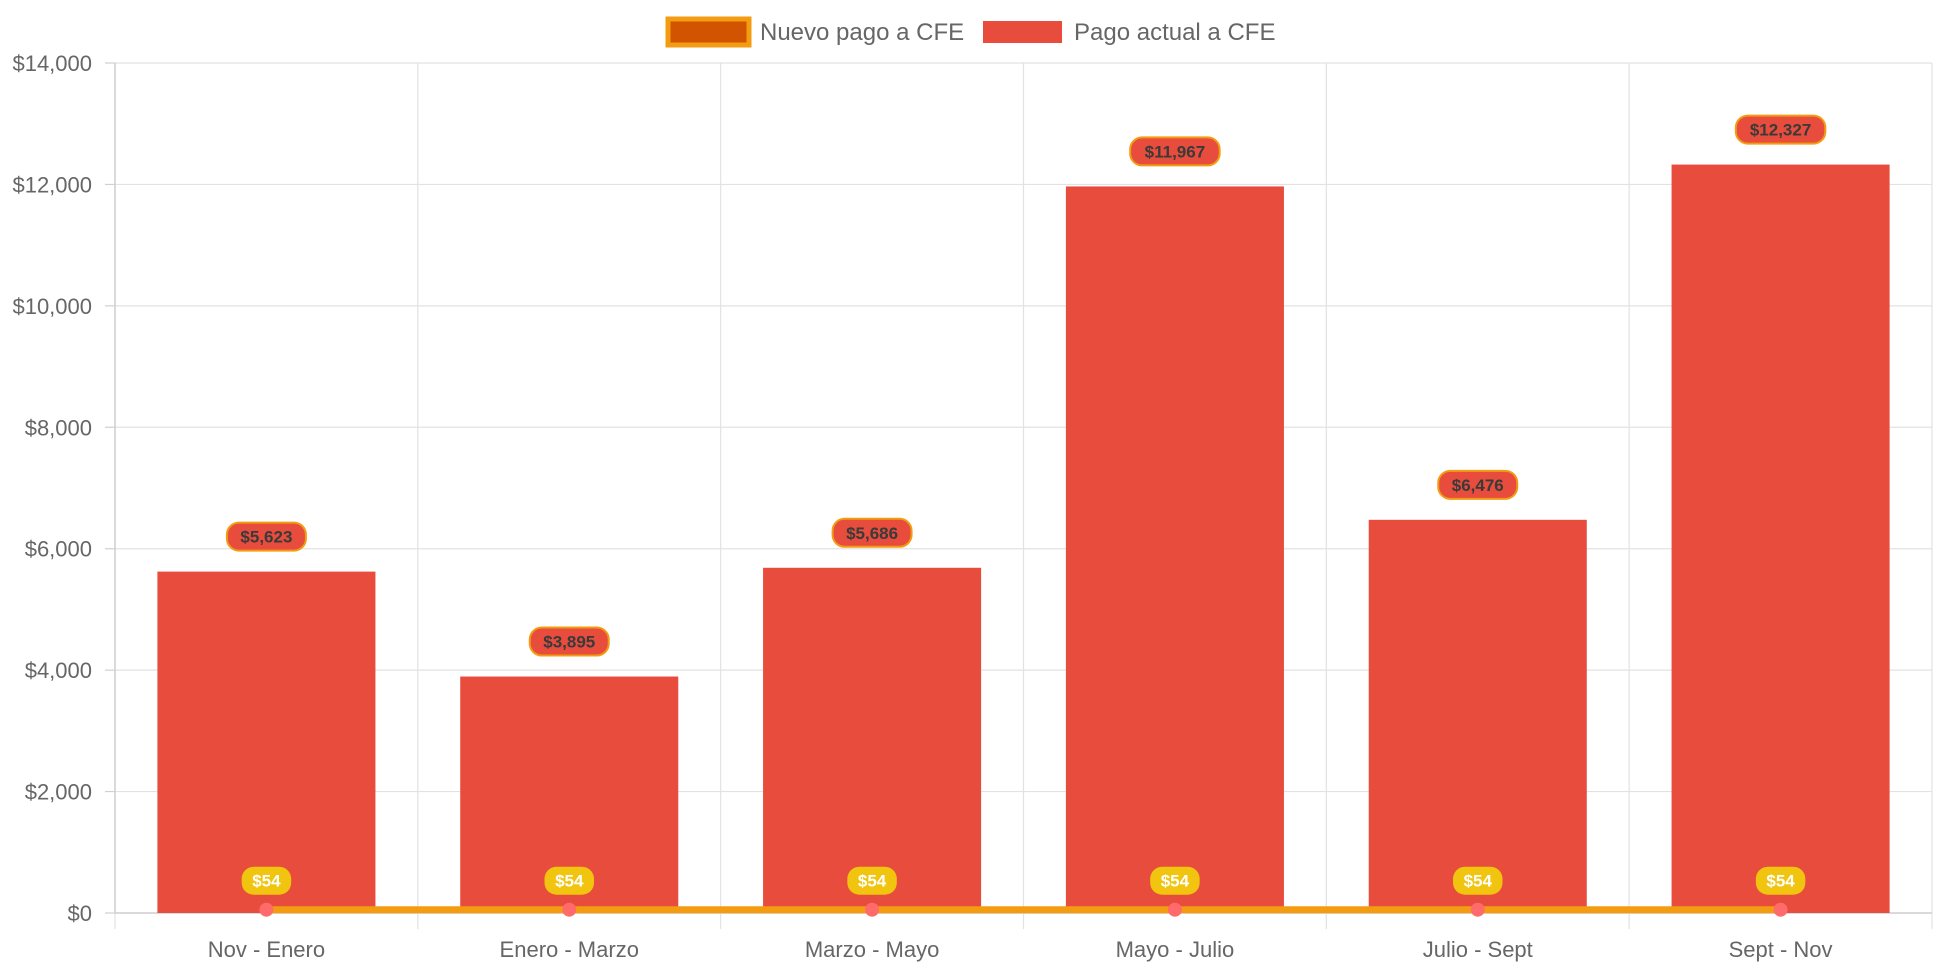 The width and height of the screenshot is (1942, 970). I want to click on x-tick-label-marzo-mayo: Marzo - Mayo, so click(872, 949).